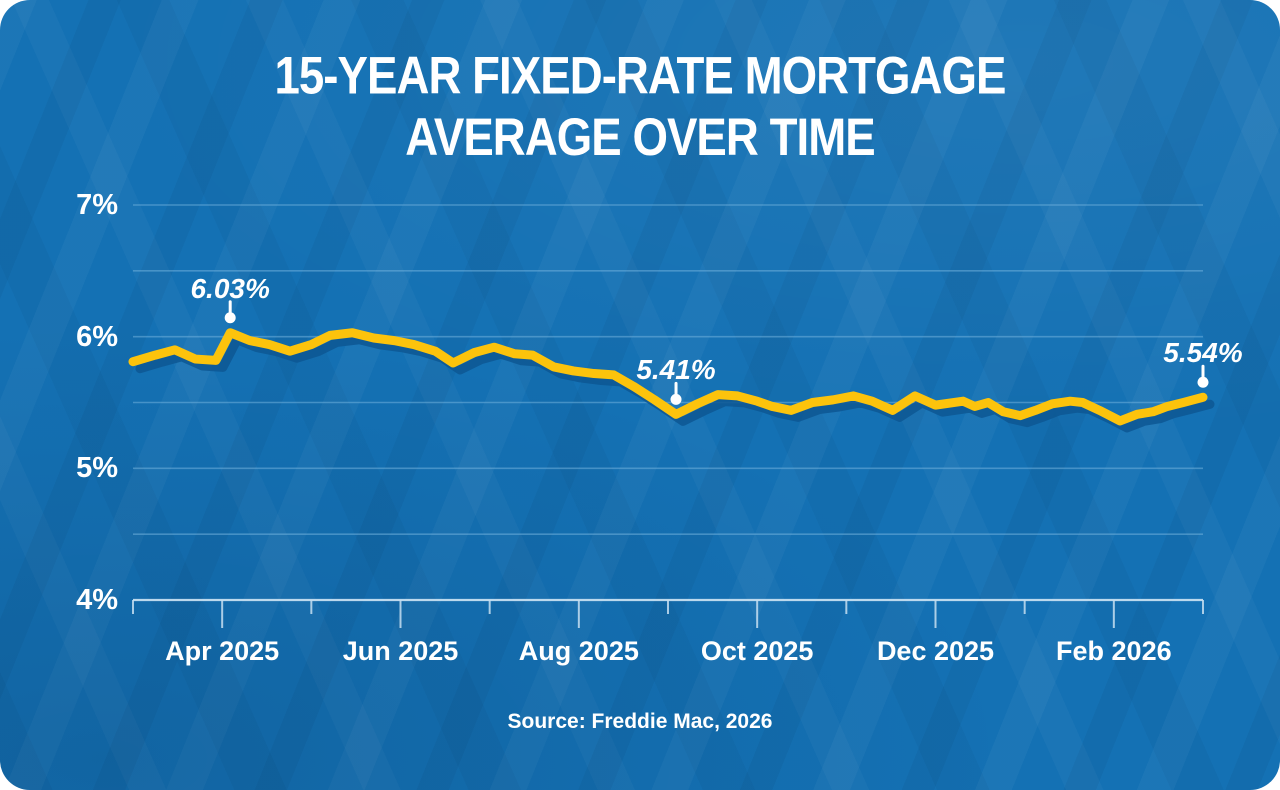  Describe the element at coordinates (578, 651) in the screenshot. I see `x-axis-label: Aug 2025` at that location.